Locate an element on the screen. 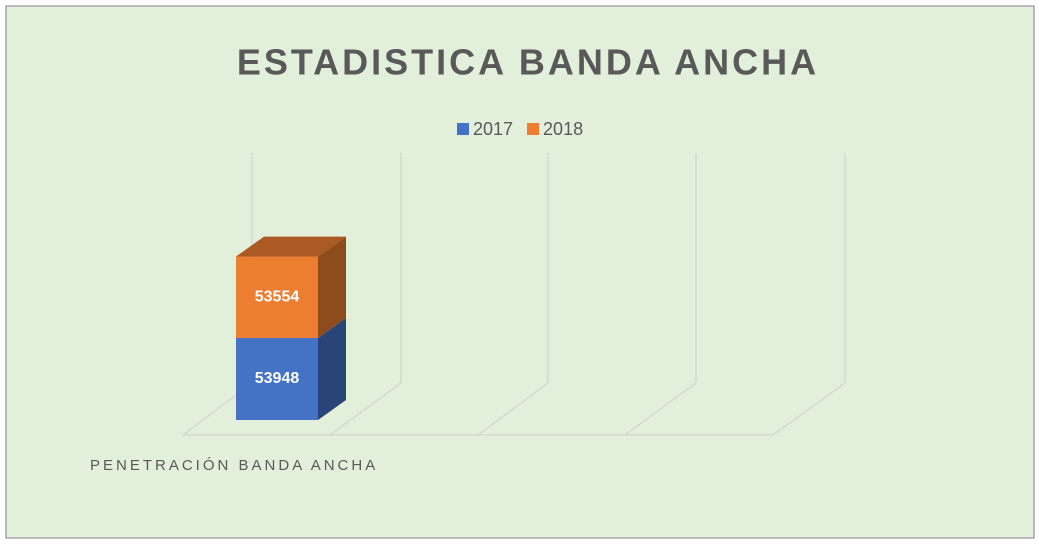  data-label: 53554 is located at coordinates (277, 297).